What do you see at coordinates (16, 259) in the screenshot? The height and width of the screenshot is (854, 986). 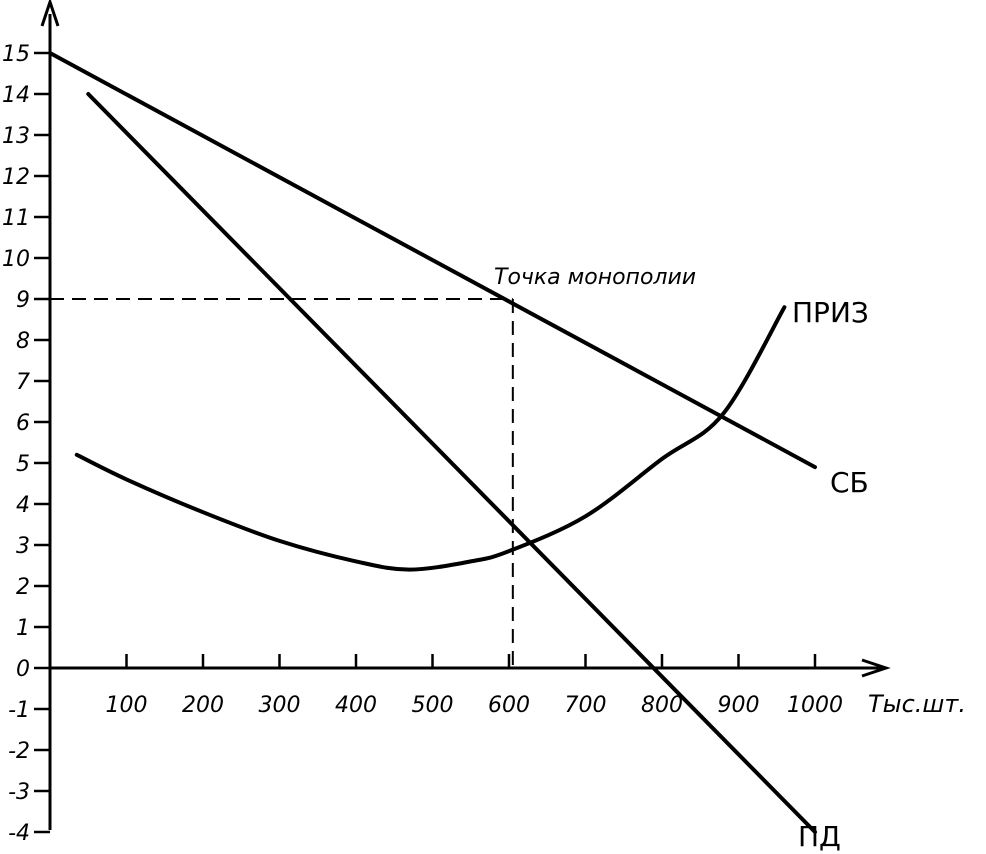 I see `y-tick-label: 10` at bounding box center [16, 259].